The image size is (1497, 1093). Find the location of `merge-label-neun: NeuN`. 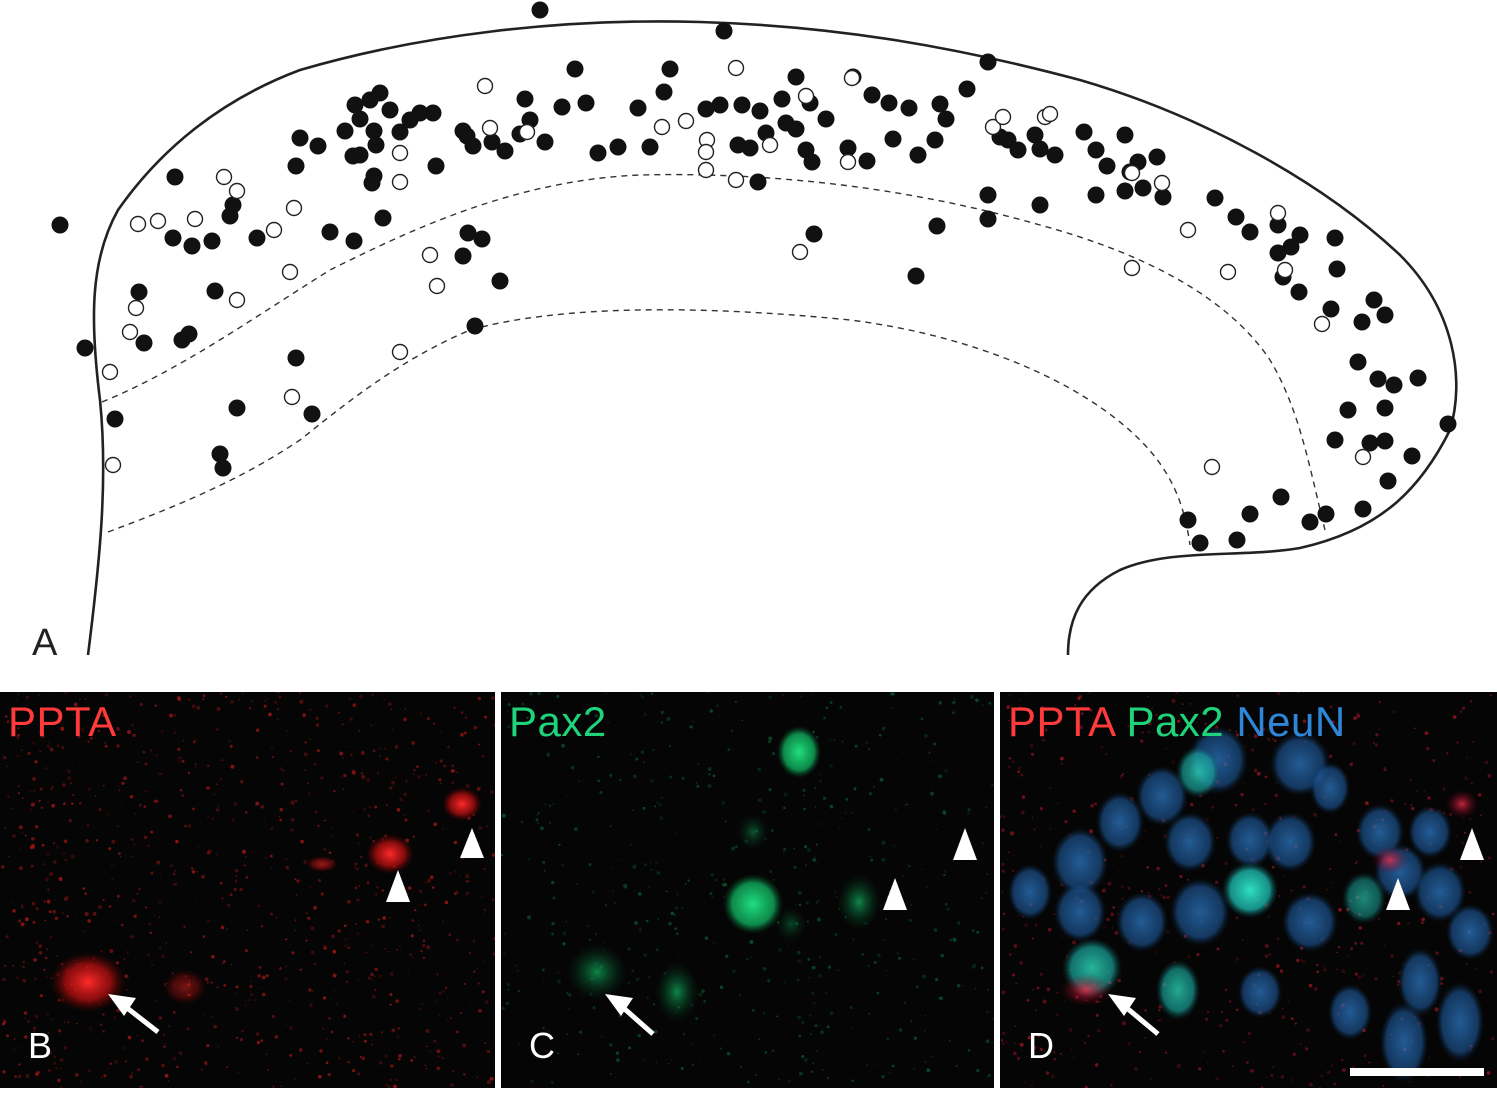

merge-label-neun: NeuN is located at coordinates (1291, 721).